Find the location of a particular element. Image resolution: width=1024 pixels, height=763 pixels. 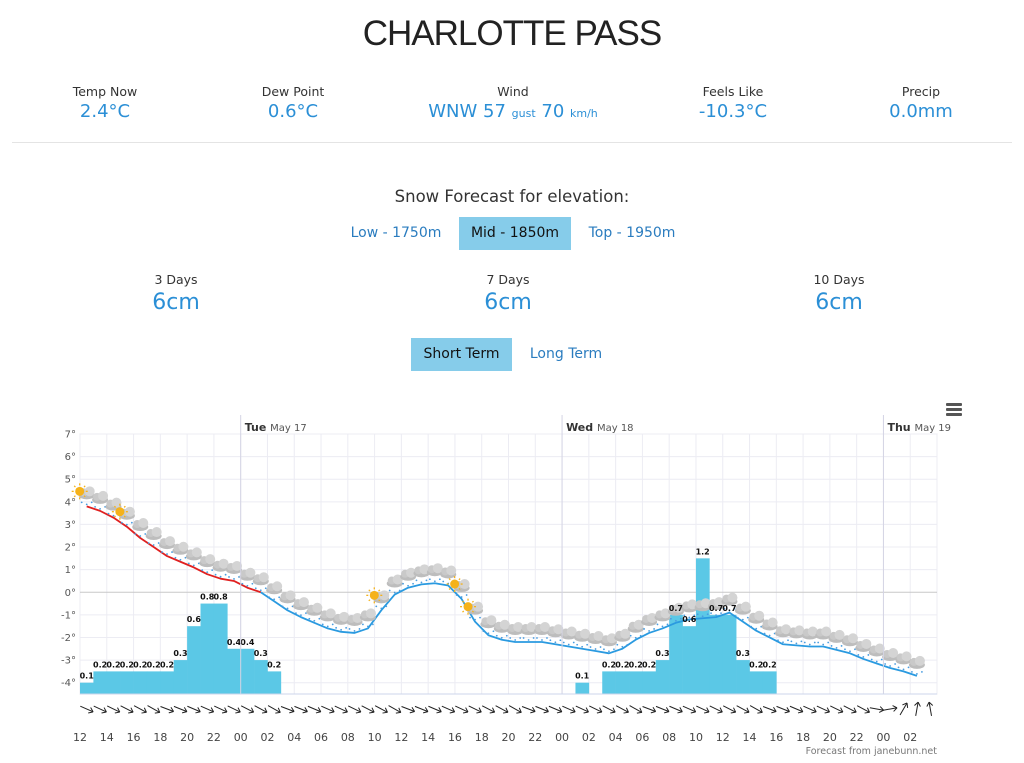

wind-unit: km/h is located at coordinates (584, 113).